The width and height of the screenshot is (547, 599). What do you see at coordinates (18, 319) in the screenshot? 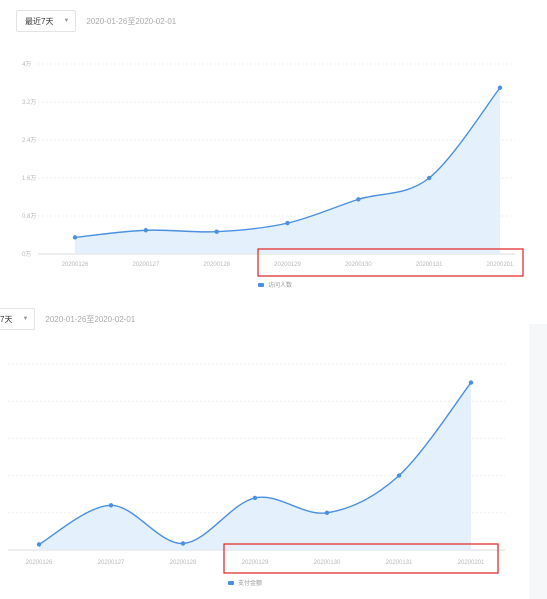
I see `period-select: 7天 ▼` at bounding box center [18, 319].